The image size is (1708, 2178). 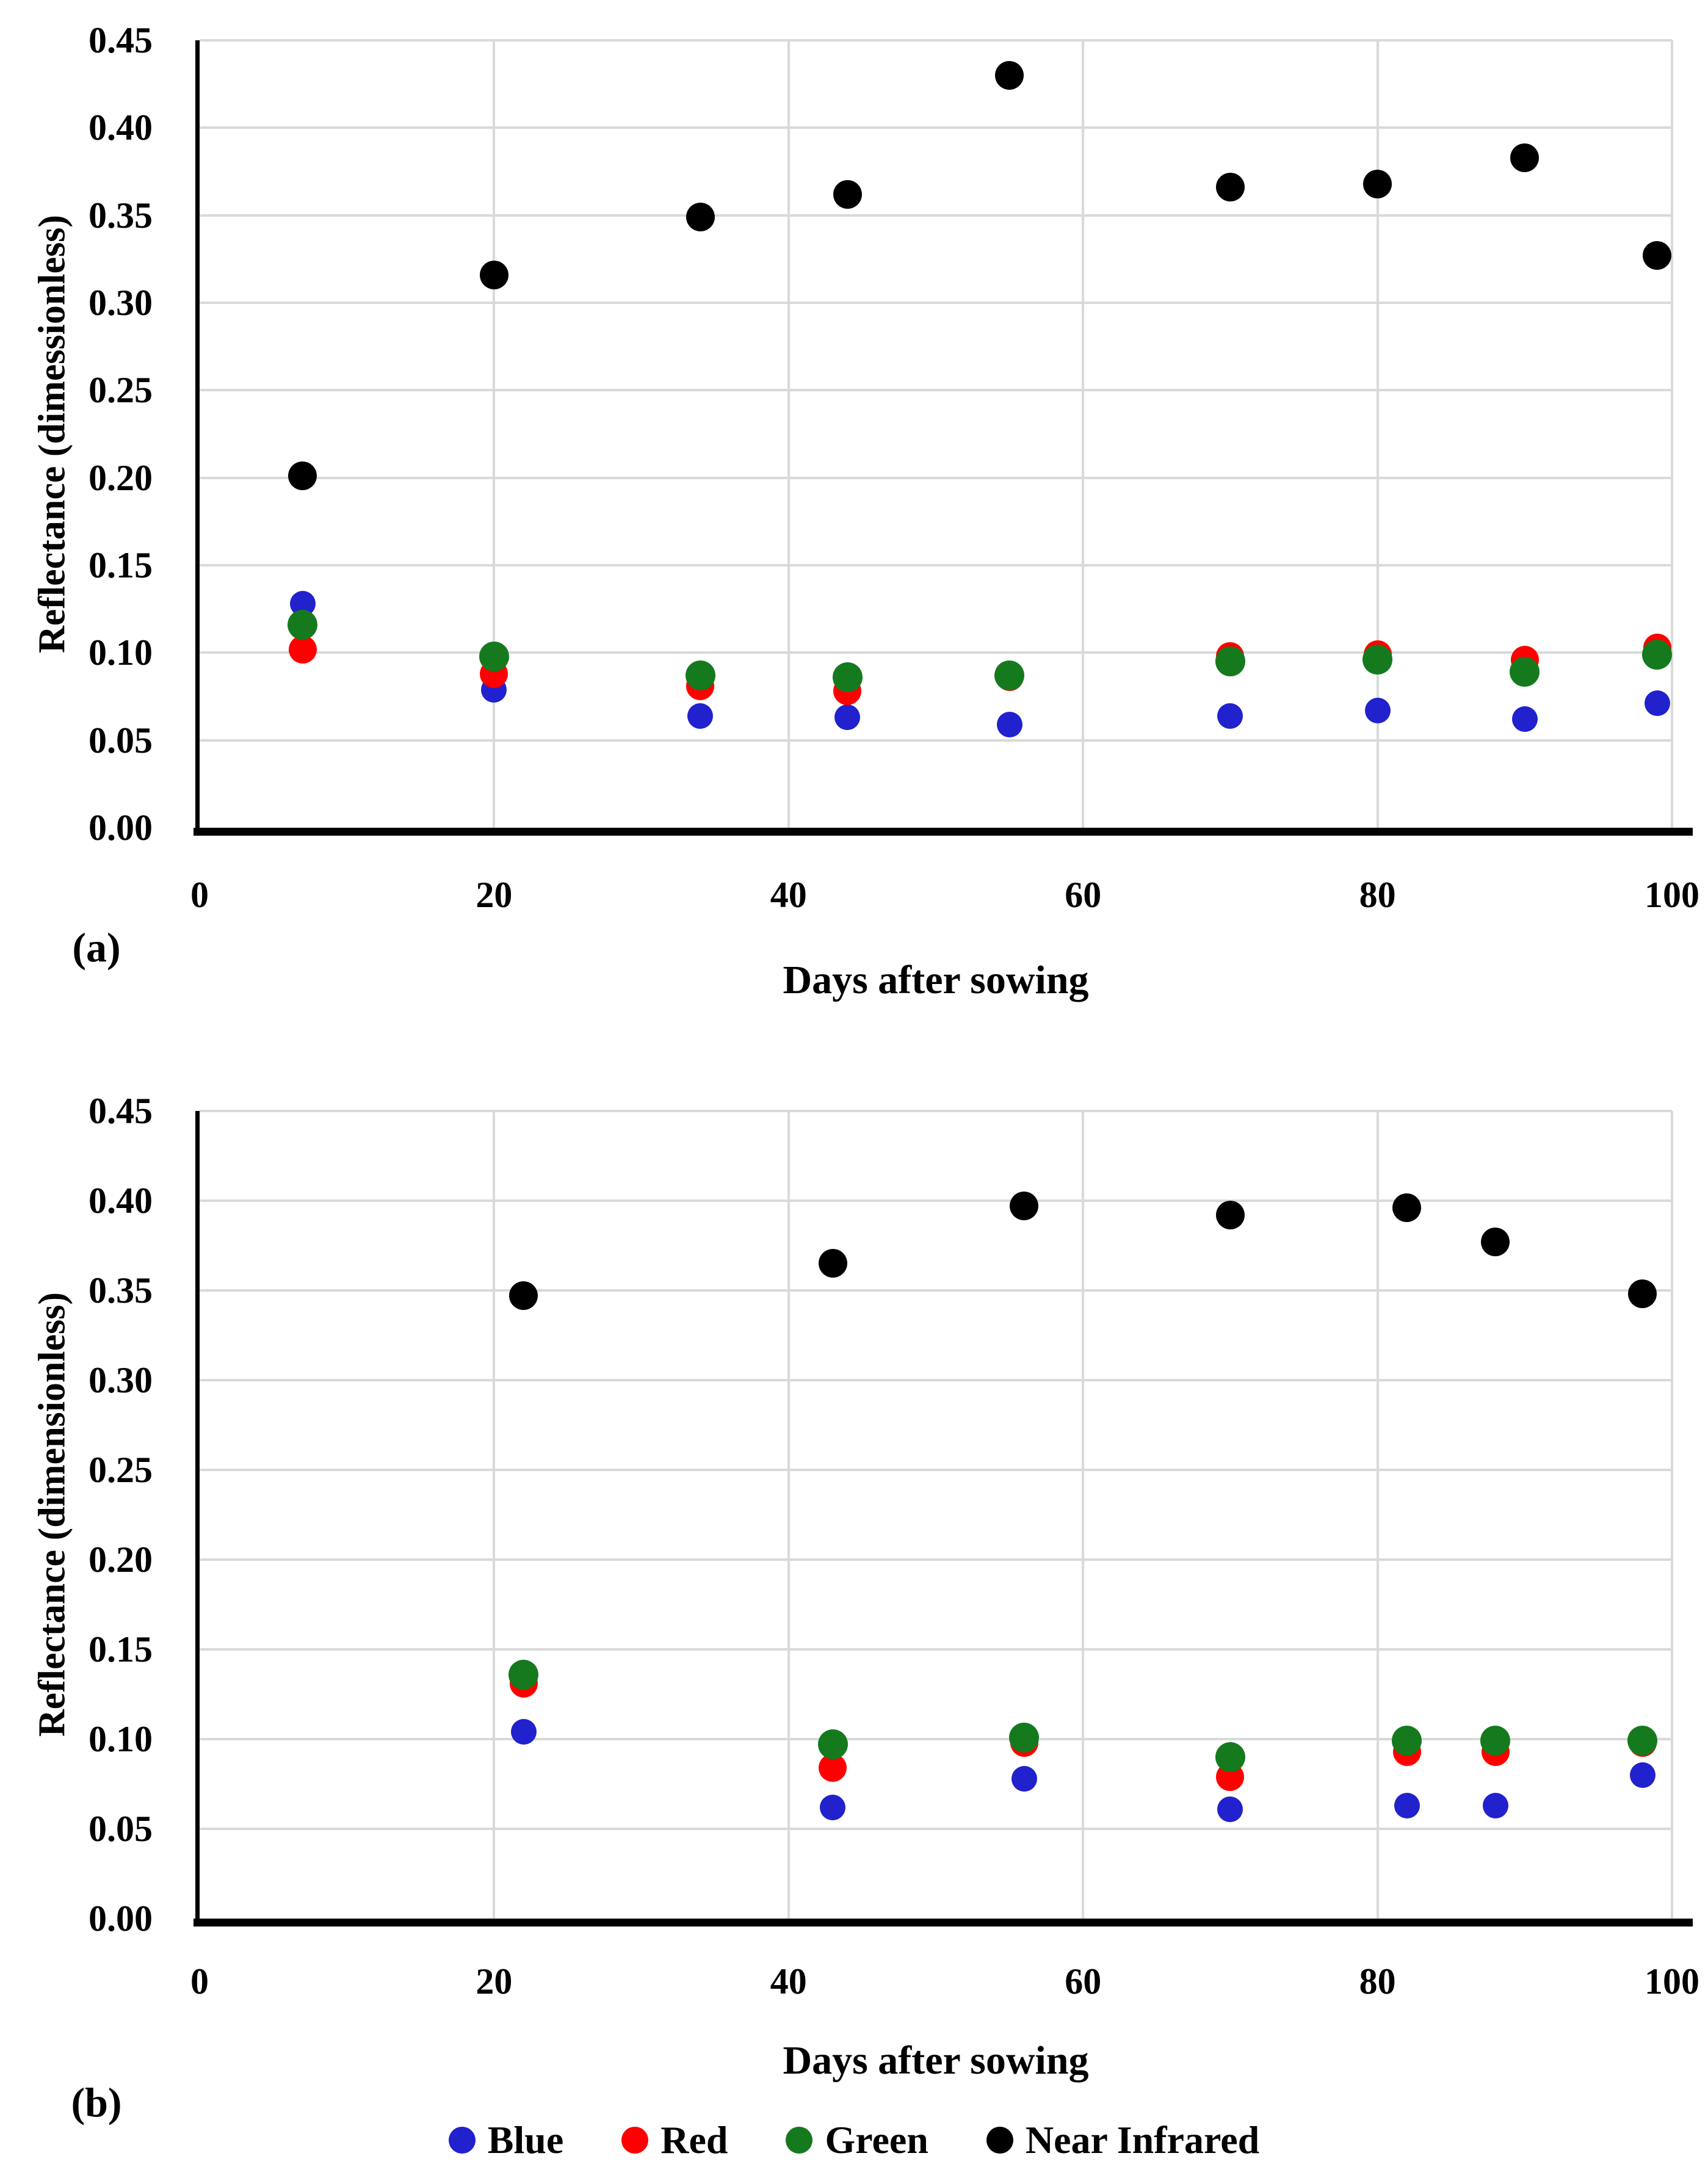 I want to click on legend-item-near-infrared: Near Infrared, so click(x=1122, y=2140).